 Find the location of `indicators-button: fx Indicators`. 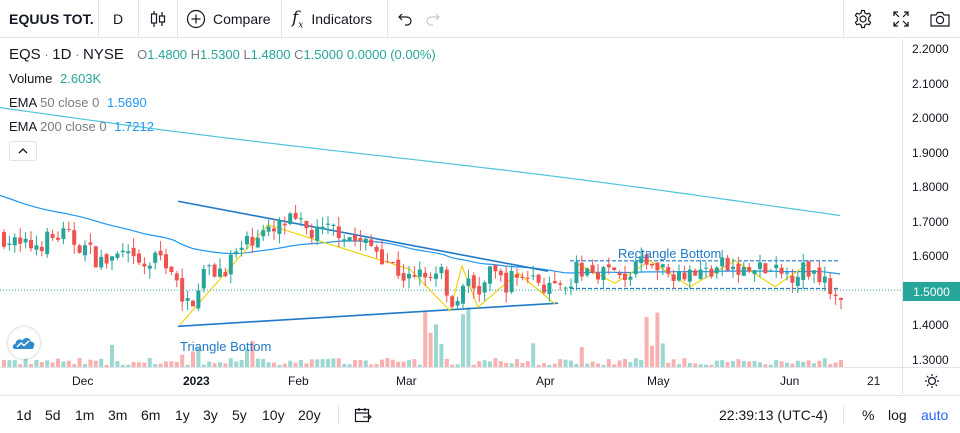

indicators-button: fx Indicators is located at coordinates (332, 19).